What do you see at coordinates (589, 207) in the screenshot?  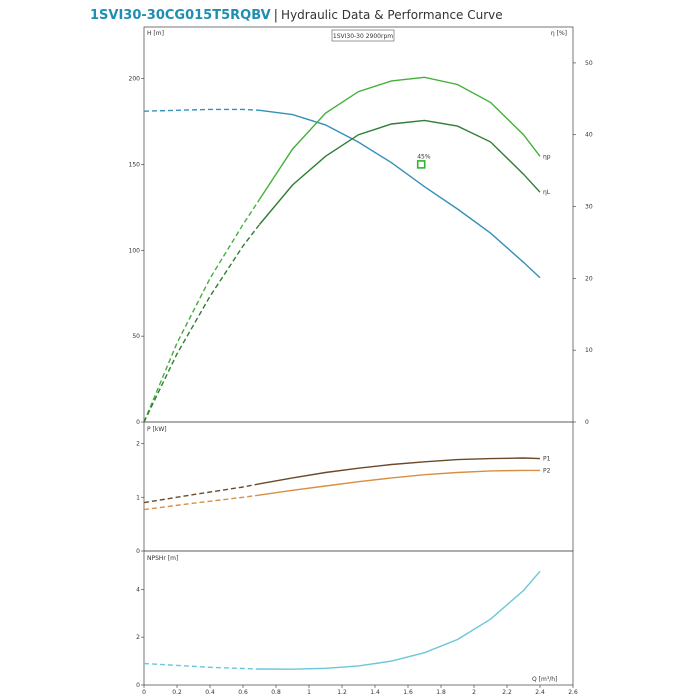 I see `y2-tick-label: 30` at bounding box center [589, 207].